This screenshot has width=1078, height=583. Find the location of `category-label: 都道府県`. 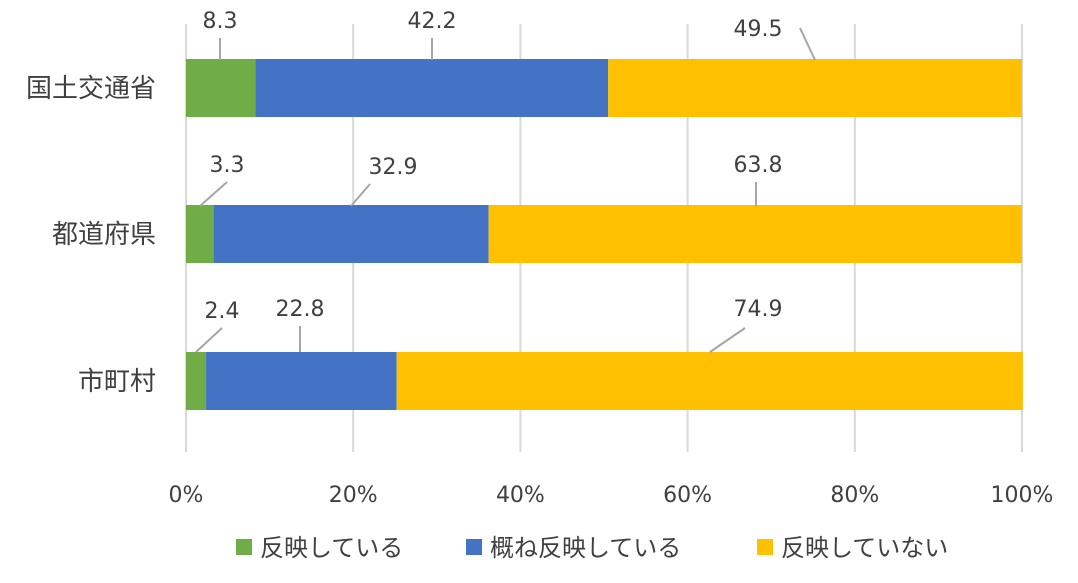

category-label: 都道府県 is located at coordinates (104, 235).